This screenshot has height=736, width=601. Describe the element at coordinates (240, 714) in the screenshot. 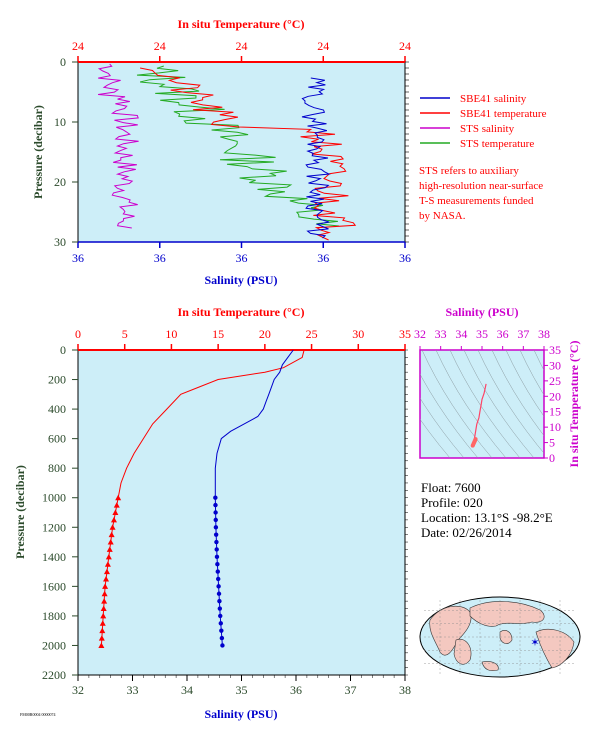

I see `main-panel-bottom-axis-label: Salinity (PSU)` at that location.